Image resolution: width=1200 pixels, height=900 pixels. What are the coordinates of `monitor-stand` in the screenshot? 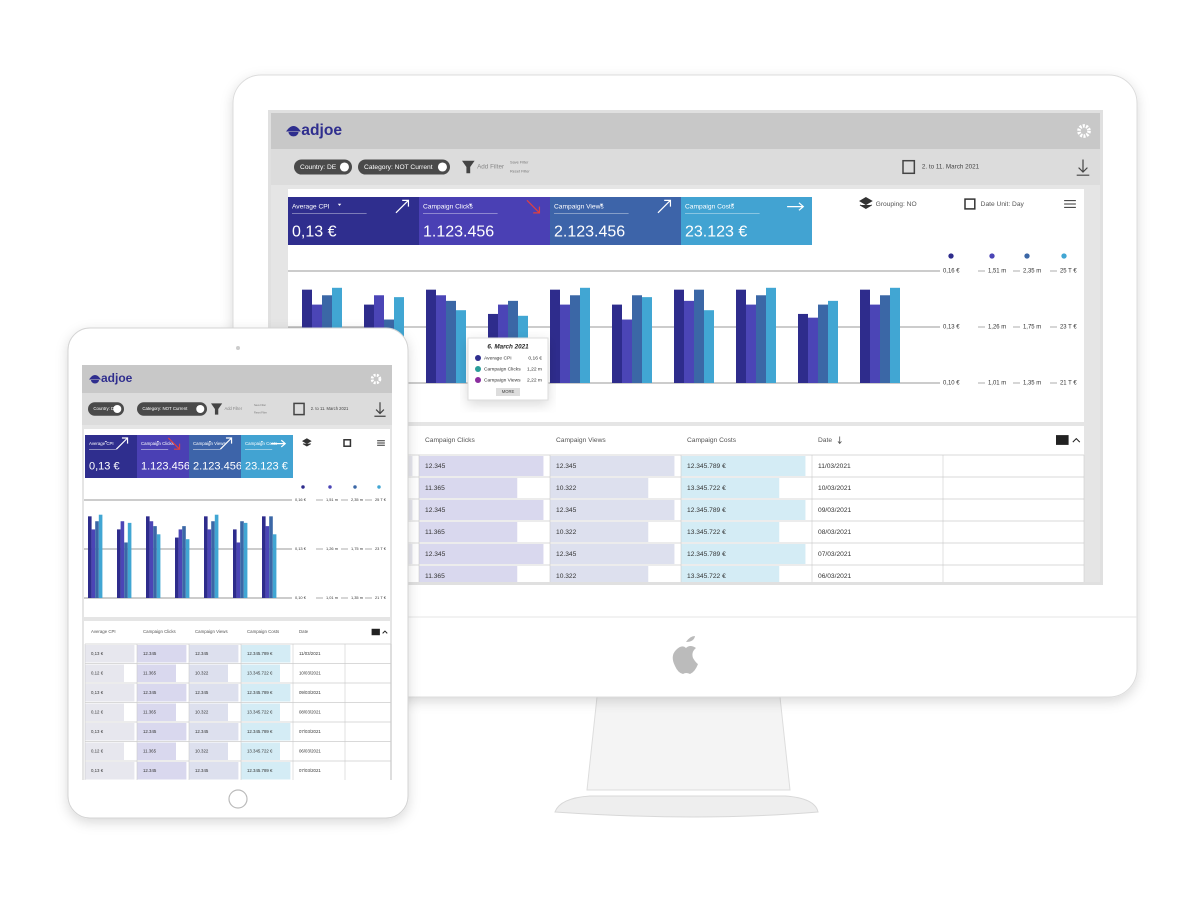 It's located at (688, 743).